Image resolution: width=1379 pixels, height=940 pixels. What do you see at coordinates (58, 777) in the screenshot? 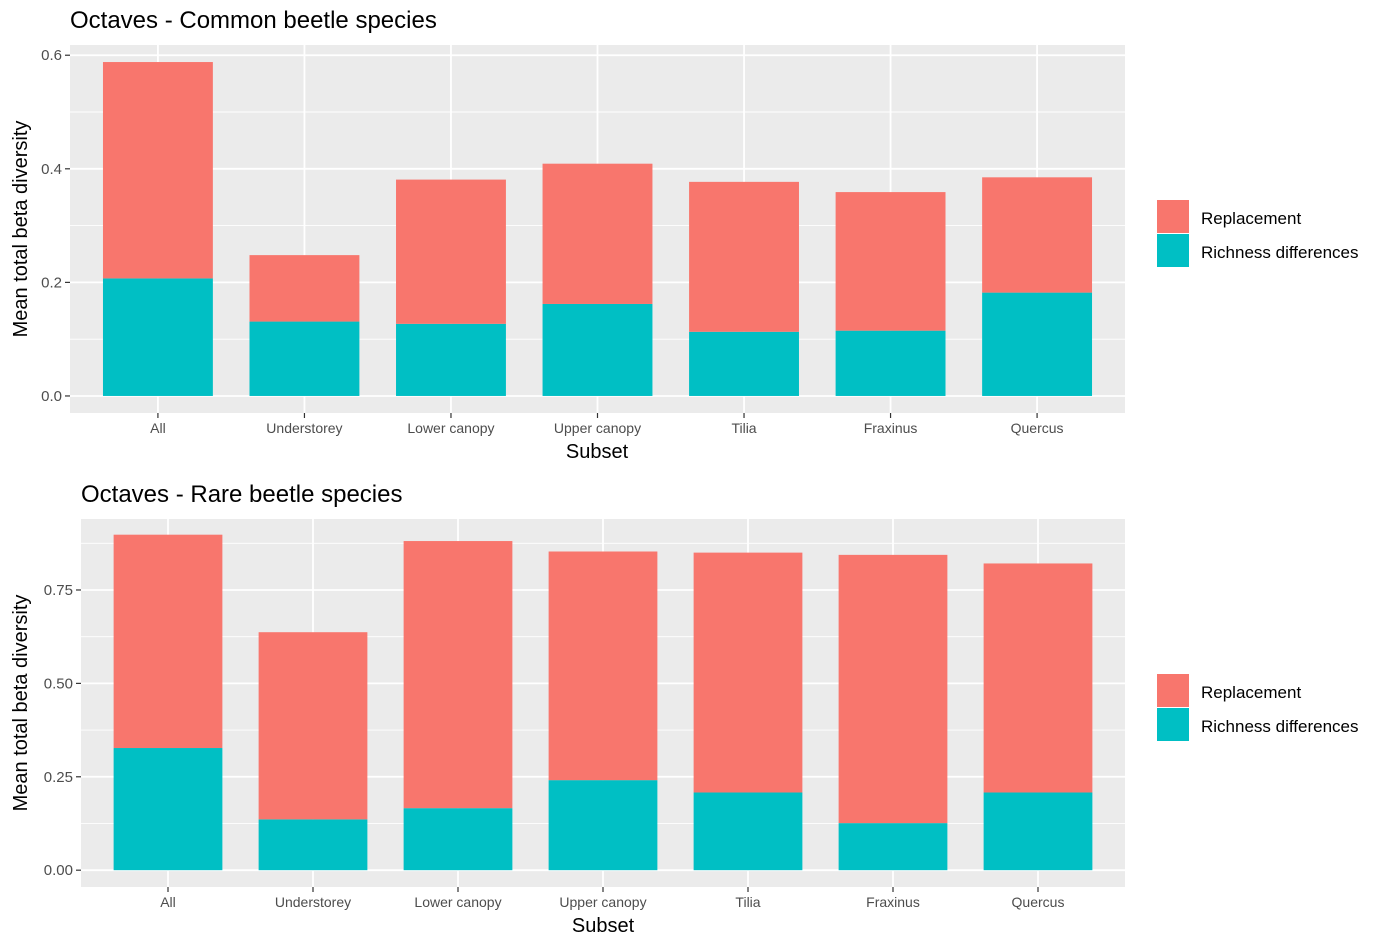
I see `y-tick-label: 0.25` at bounding box center [58, 777].